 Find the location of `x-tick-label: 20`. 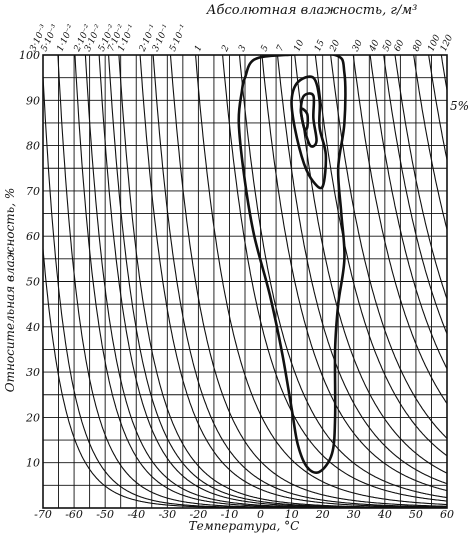

x-tick-label: 20 is located at coordinates (322, 514).